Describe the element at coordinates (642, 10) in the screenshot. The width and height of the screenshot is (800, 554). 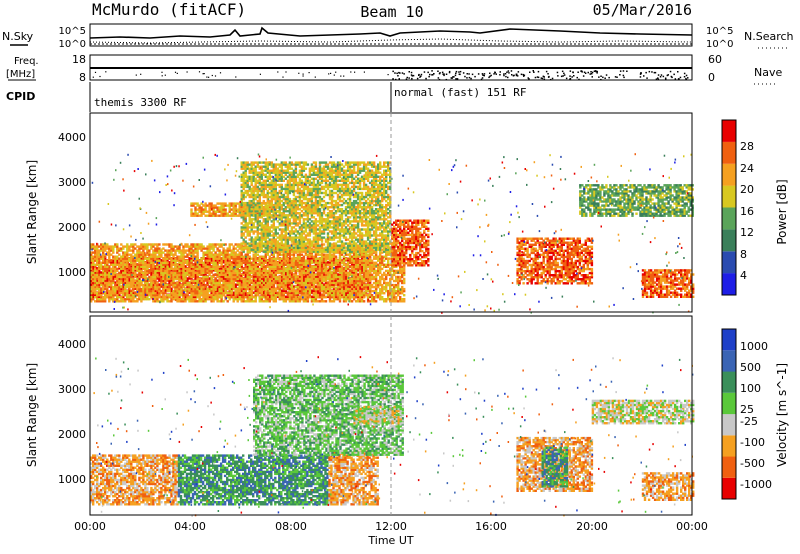
I see `date-title: 05/Mar/2016` at that location.